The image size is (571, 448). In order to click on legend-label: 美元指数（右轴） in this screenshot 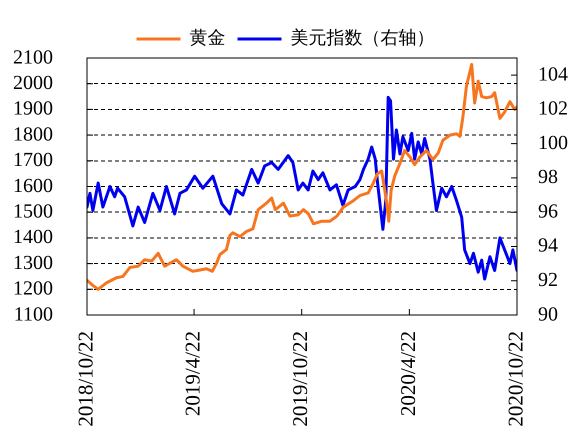, I will do `click(362, 38)`.